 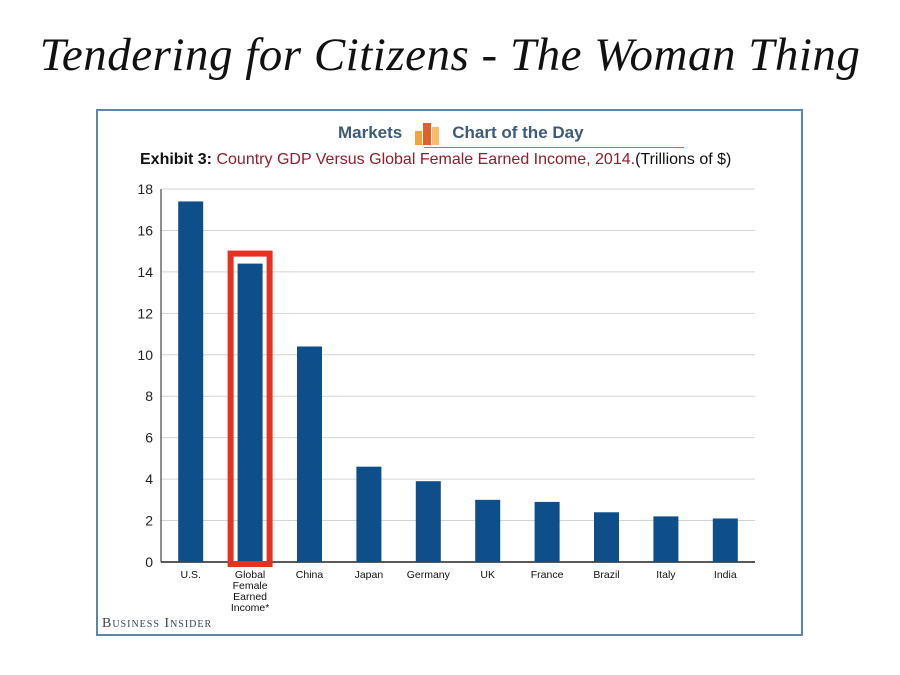 I want to click on y-tick-label: 18, so click(x=145, y=189).